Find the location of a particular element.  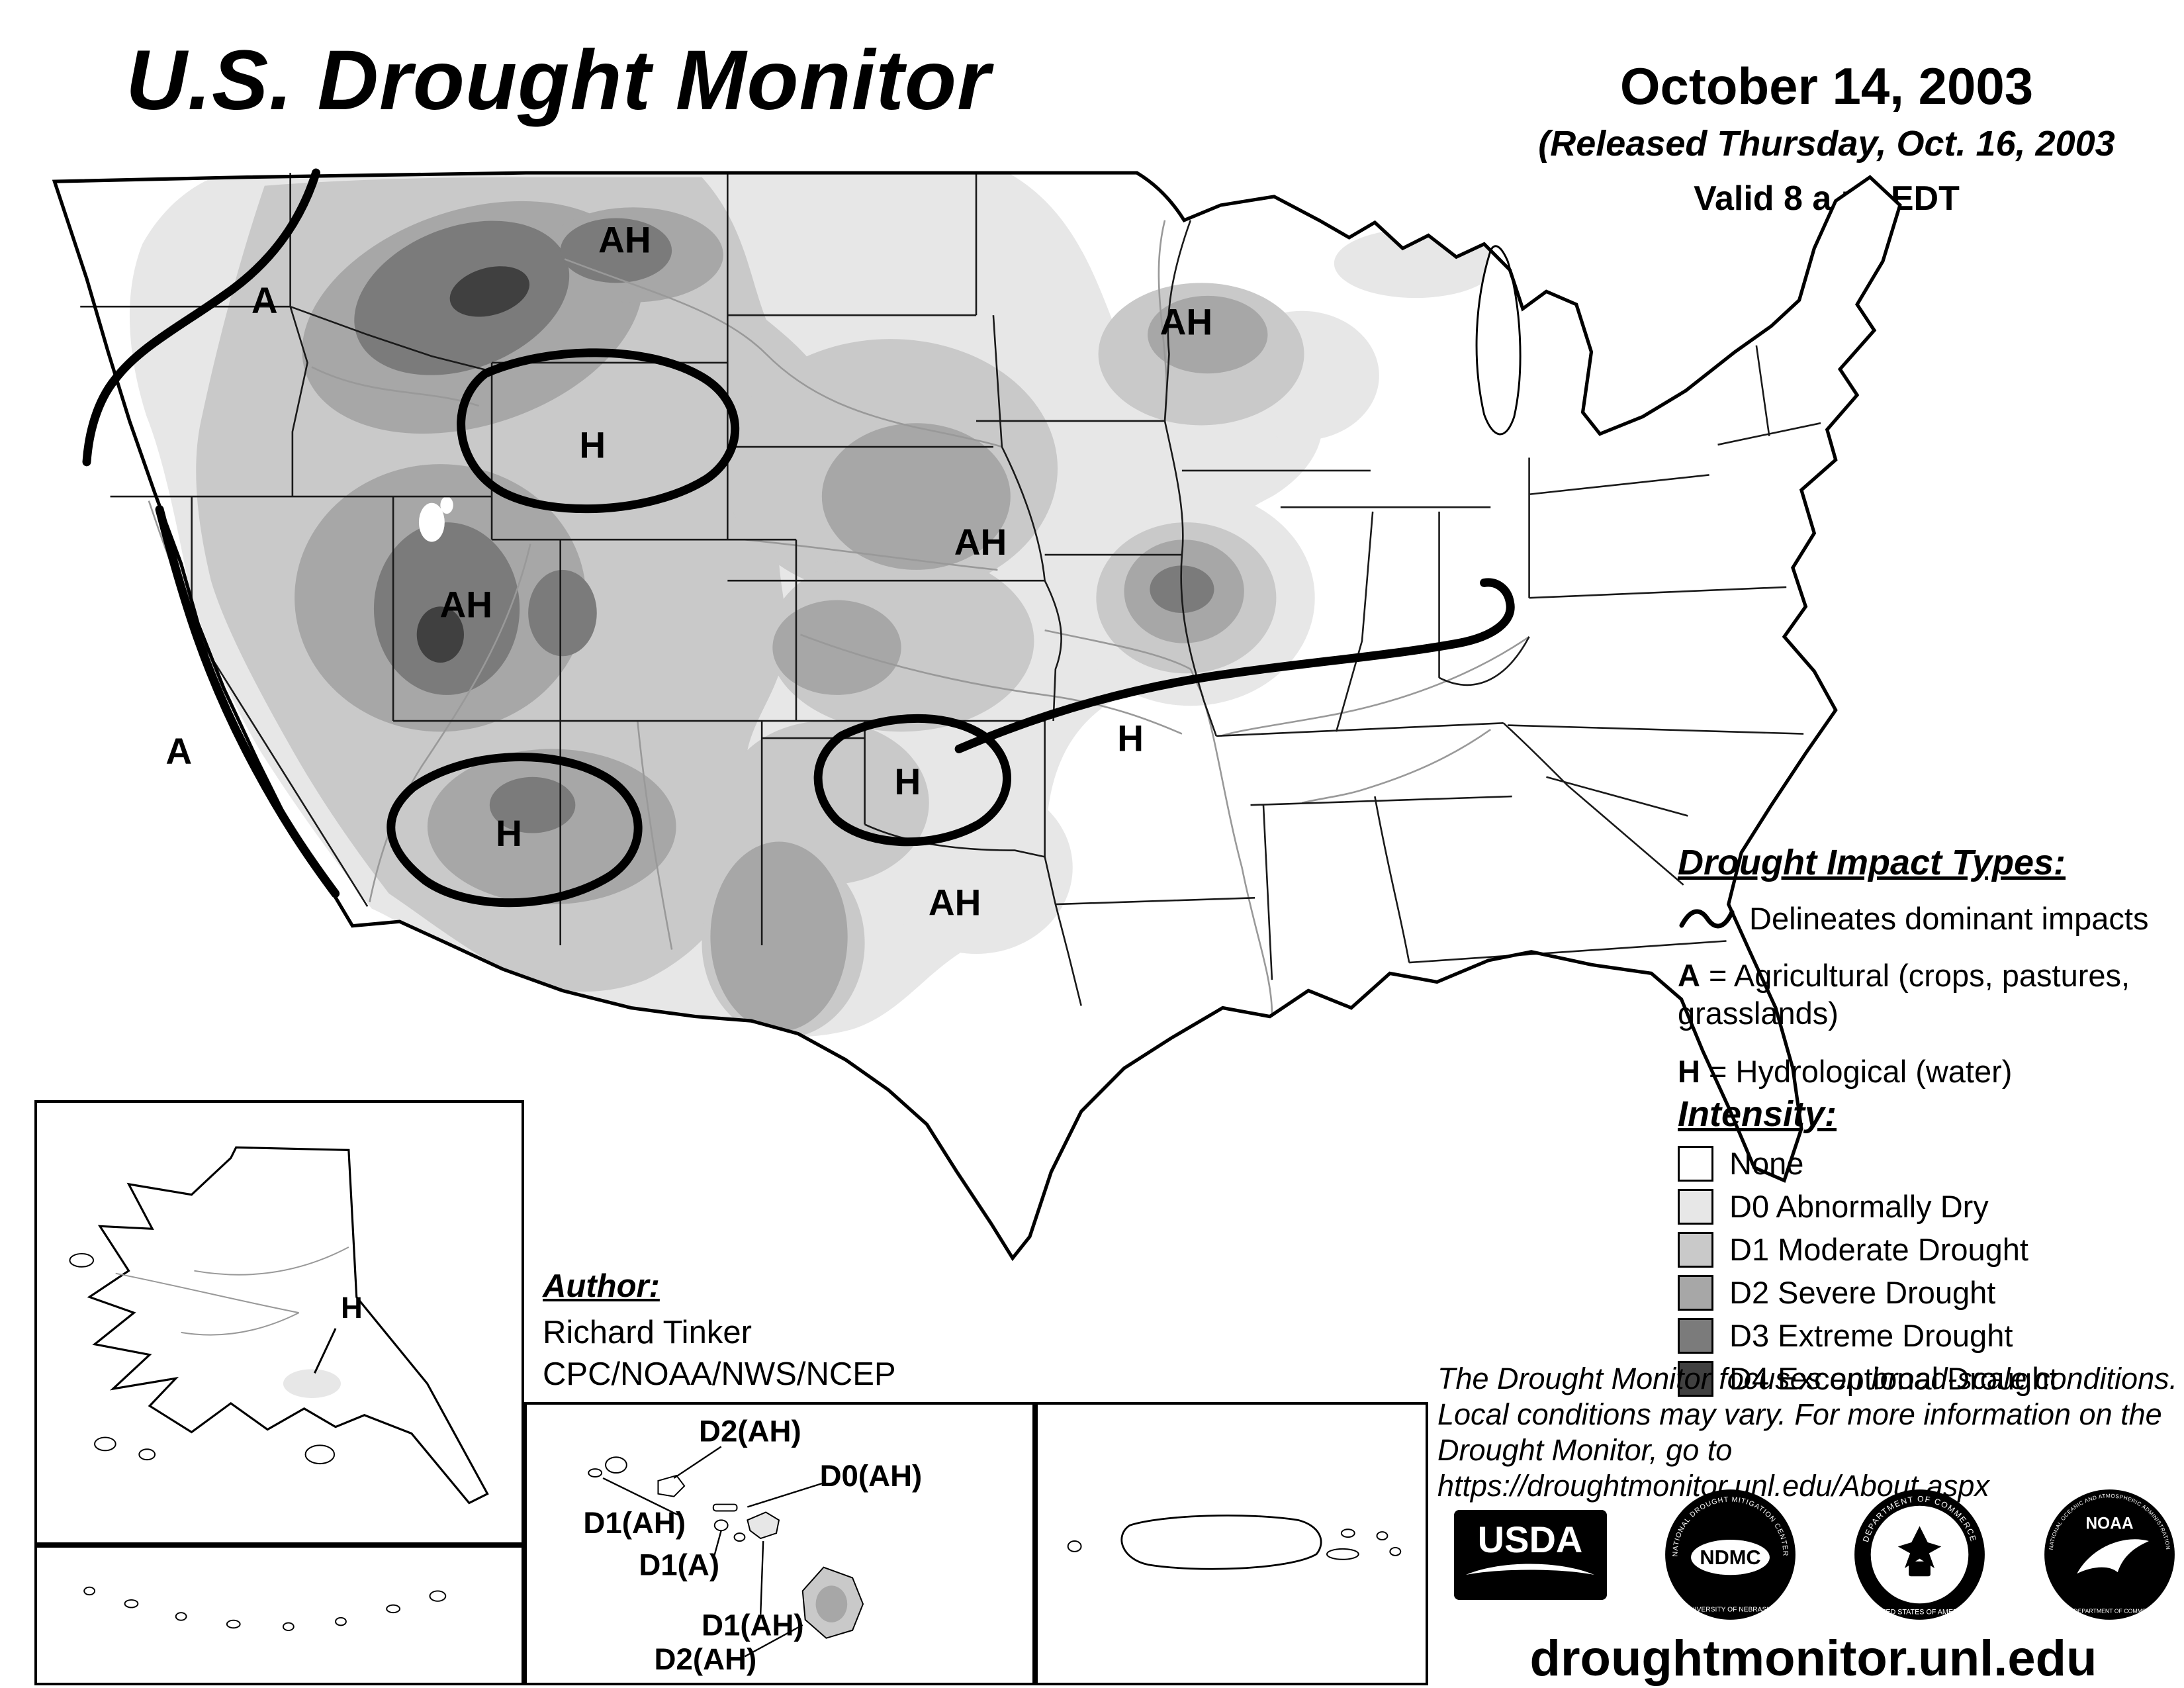

intensity-label-d0: D0 Abnormally Dry is located at coordinates (1859, 1206).